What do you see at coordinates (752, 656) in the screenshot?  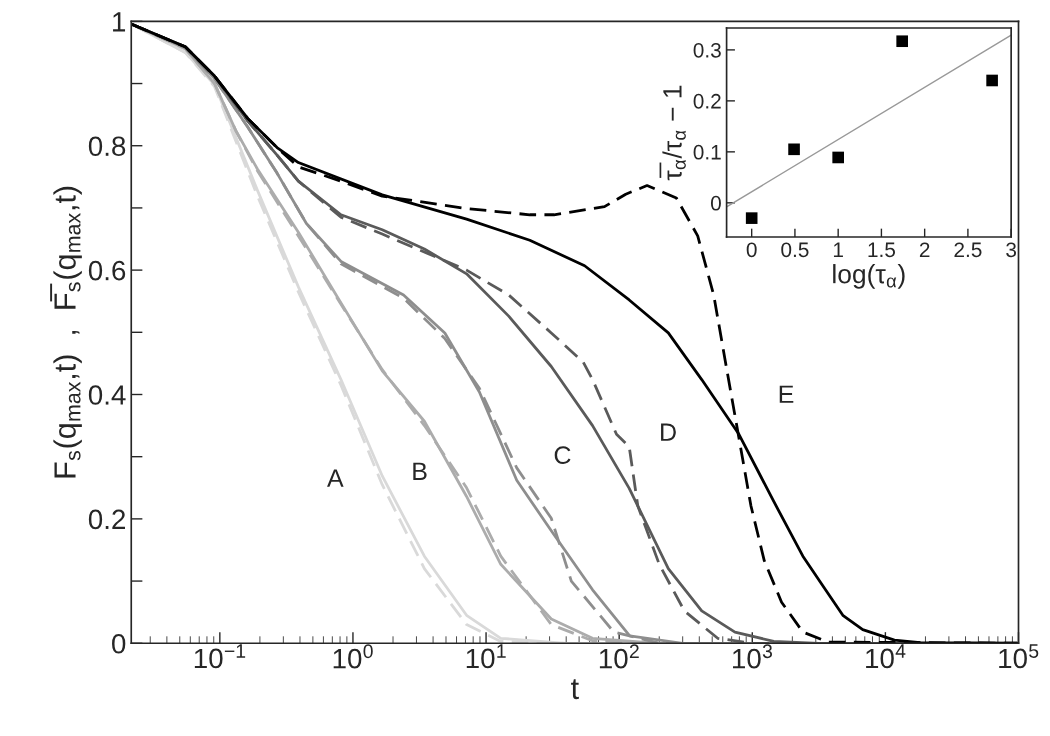 I see `x-tick-label: 10$^{3}$` at bounding box center [752, 656].